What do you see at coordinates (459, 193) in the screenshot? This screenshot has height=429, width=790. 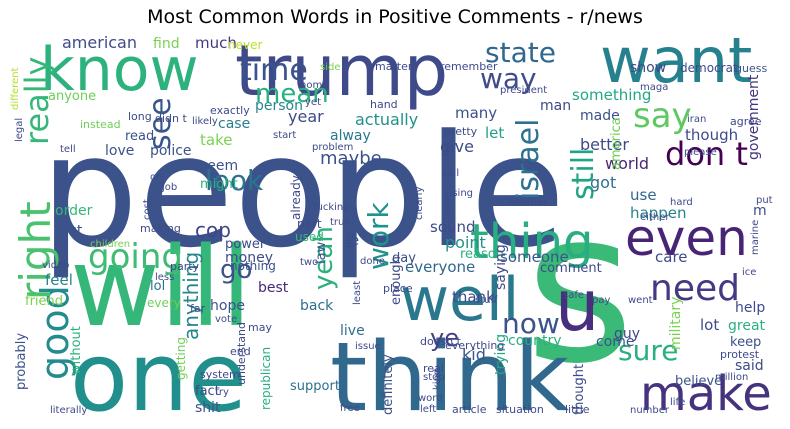 I see `word-using: using` at bounding box center [459, 193].